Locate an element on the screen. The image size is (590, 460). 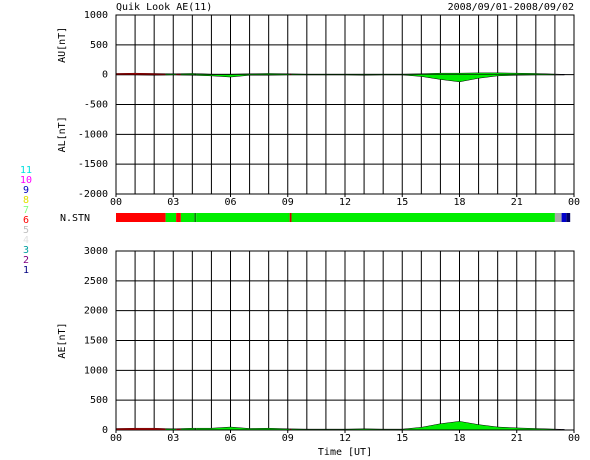
y-axis-label: AE[nT] is located at coordinates (62, 340).